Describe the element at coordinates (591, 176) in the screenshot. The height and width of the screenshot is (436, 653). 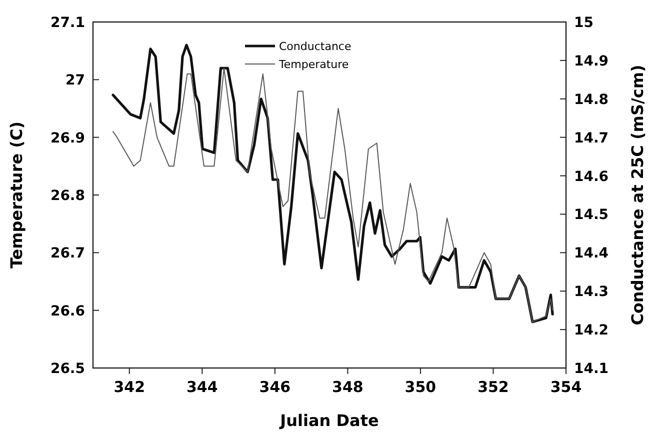
I see `y2-tick-label: 14.6` at that location.